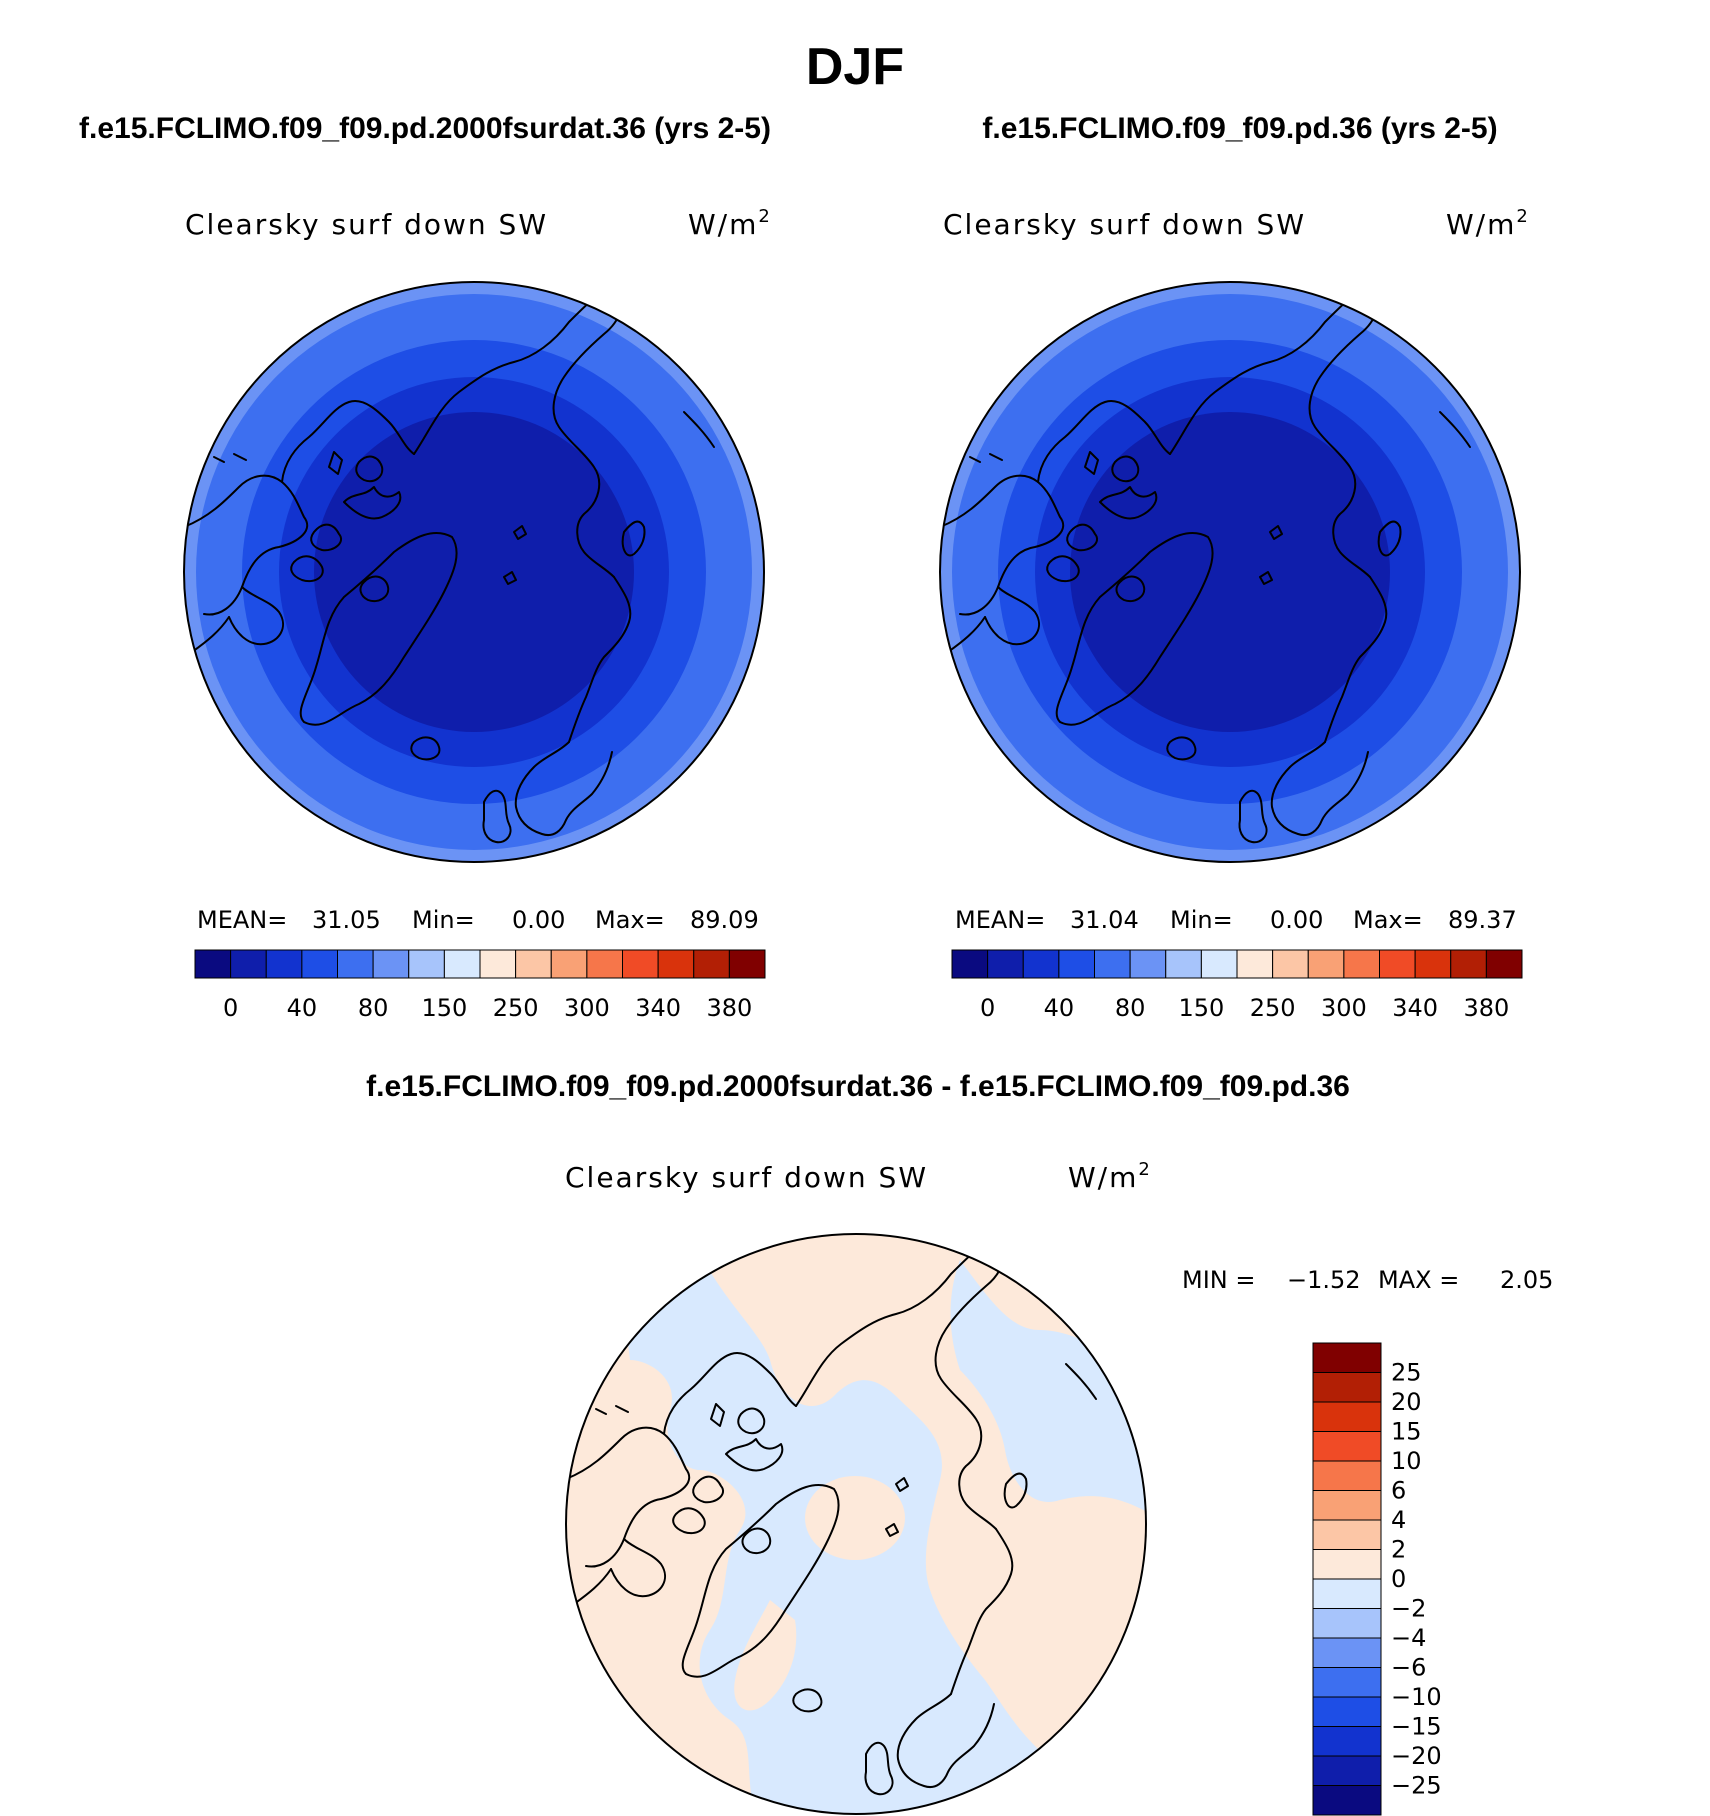 The height and width of the screenshot is (1816, 1710). I want to click on diff-max-value: 2.05, so click(1526, 1280).